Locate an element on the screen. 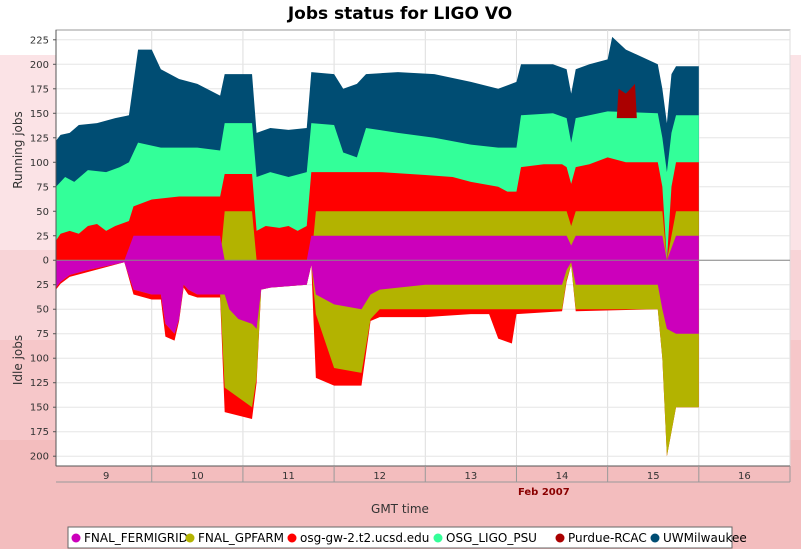 Image resolution: width=801 pixels, height=553 pixels. x-axis-label: GMT time is located at coordinates (400, 509).